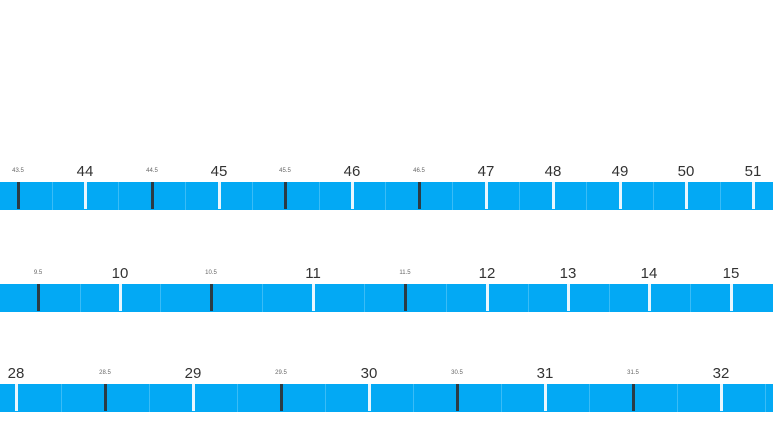 The image size is (773, 442). I want to click on ruler-minor-label: 45.5, so click(285, 171).